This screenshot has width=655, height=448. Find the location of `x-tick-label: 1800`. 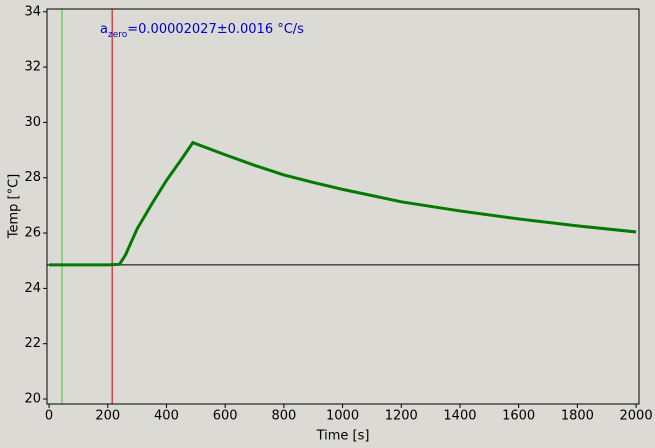

x-tick-label: 1800 is located at coordinates (577, 416).